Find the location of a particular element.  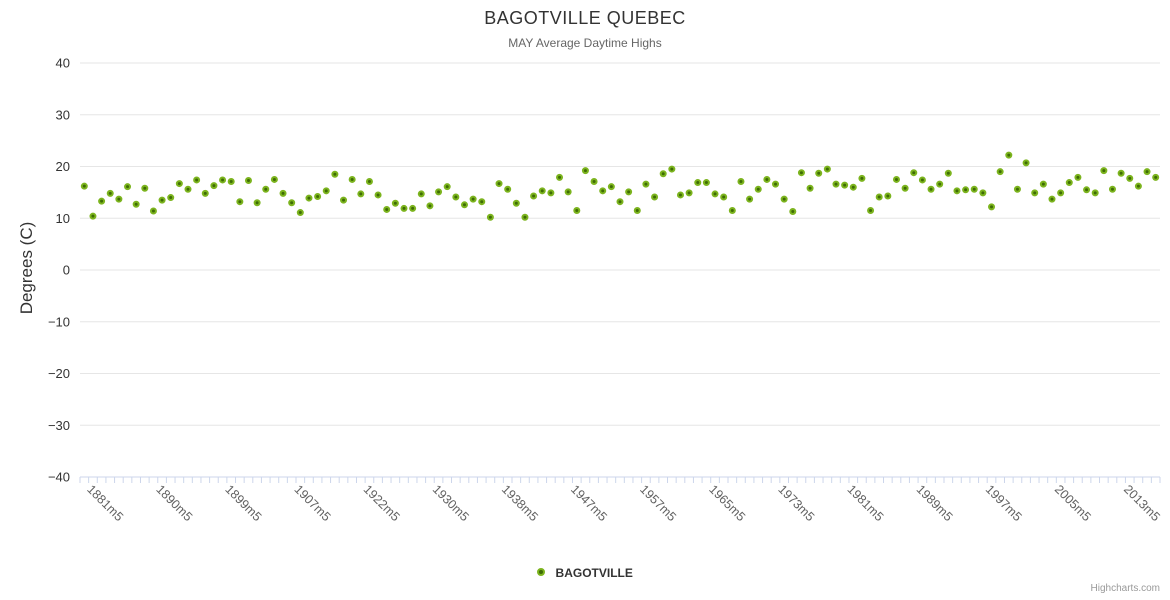

highcharts-credit: Highcharts.com is located at coordinates (1125, 588).